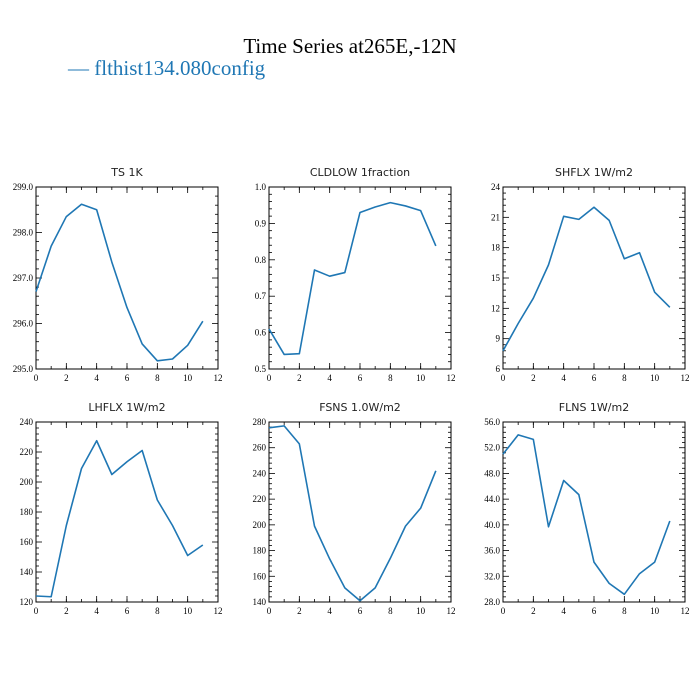  What do you see at coordinates (167, 68) in the screenshot?
I see `legend-entry: — flthist134.080config` at bounding box center [167, 68].